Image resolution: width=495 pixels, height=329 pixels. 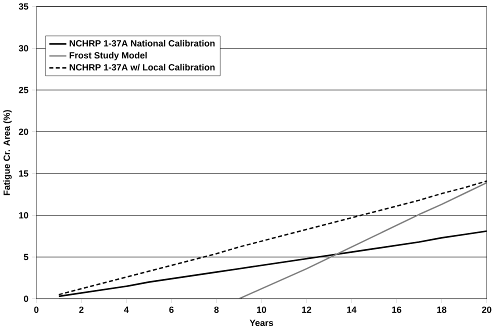 I want to click on y-tick-label: 5, so click(x=26, y=257).